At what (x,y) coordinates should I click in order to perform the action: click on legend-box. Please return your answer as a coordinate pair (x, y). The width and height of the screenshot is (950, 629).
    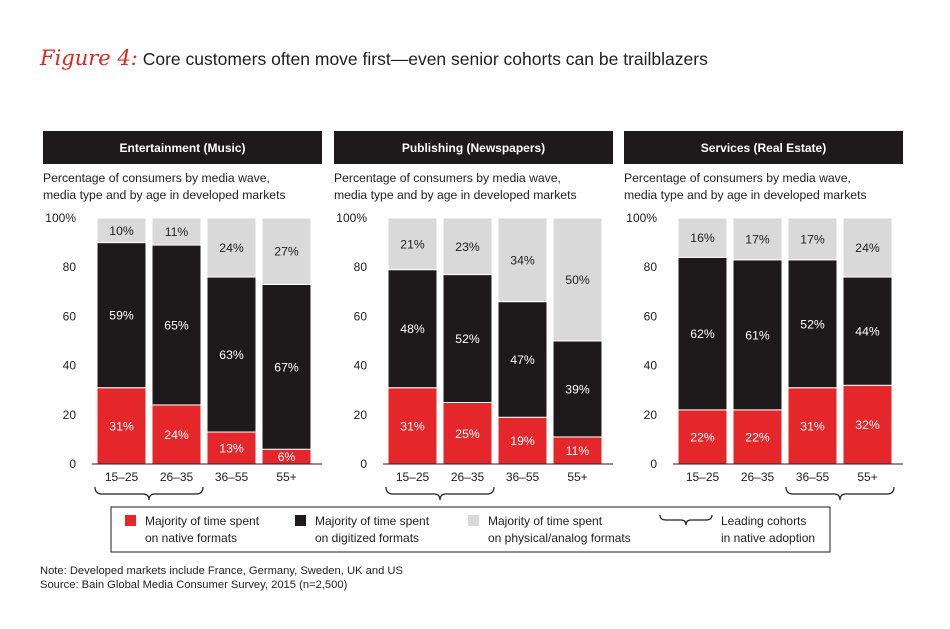
    Looking at the image, I should click on (470, 529).